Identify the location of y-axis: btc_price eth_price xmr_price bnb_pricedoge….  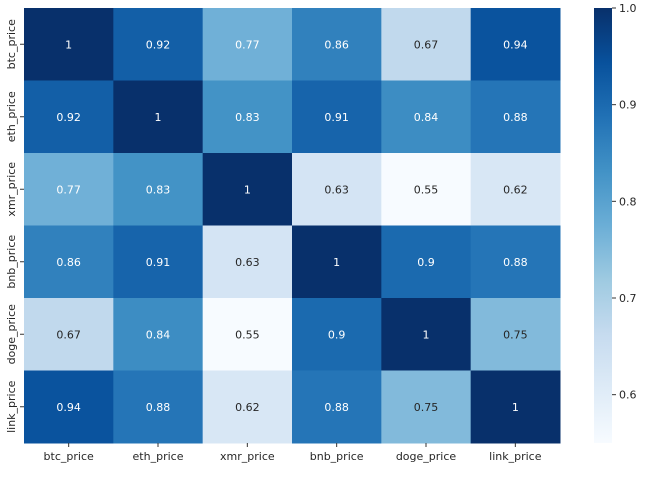
(14, 226).